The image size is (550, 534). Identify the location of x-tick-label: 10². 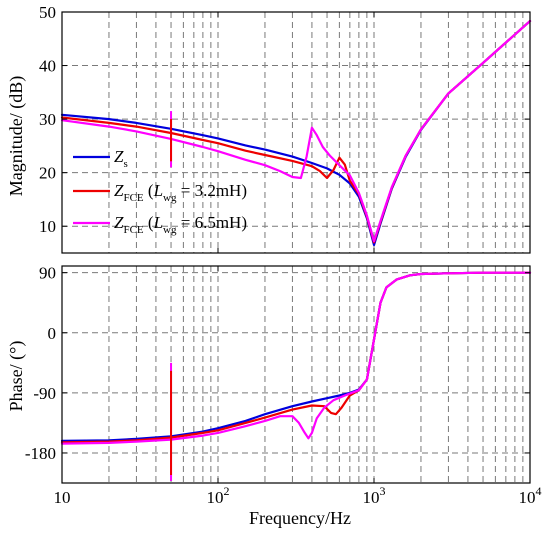
(218, 495).